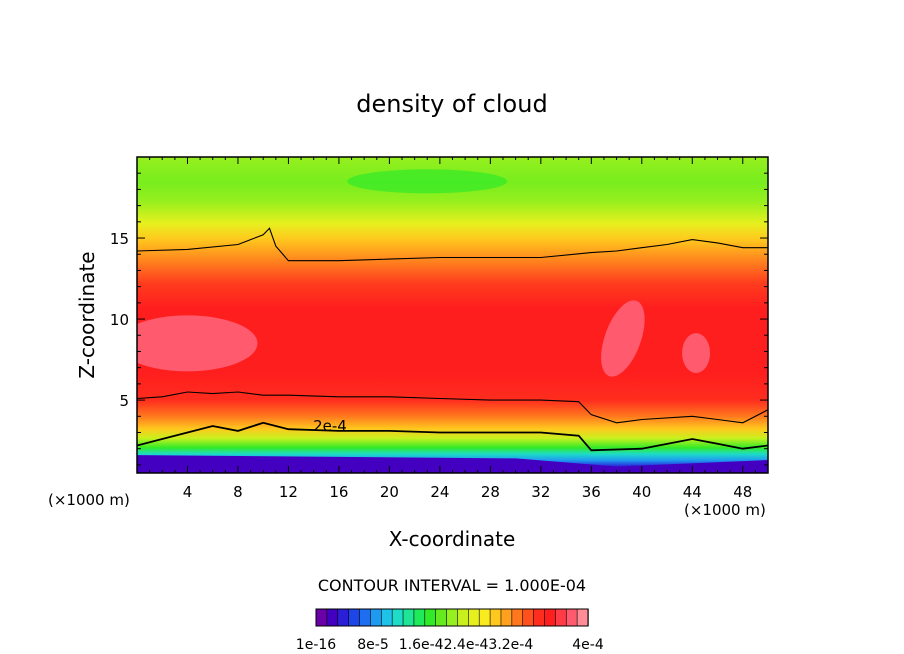  Describe the element at coordinates (119, 320) in the screenshot. I see `y-tick-label: 10` at that location.